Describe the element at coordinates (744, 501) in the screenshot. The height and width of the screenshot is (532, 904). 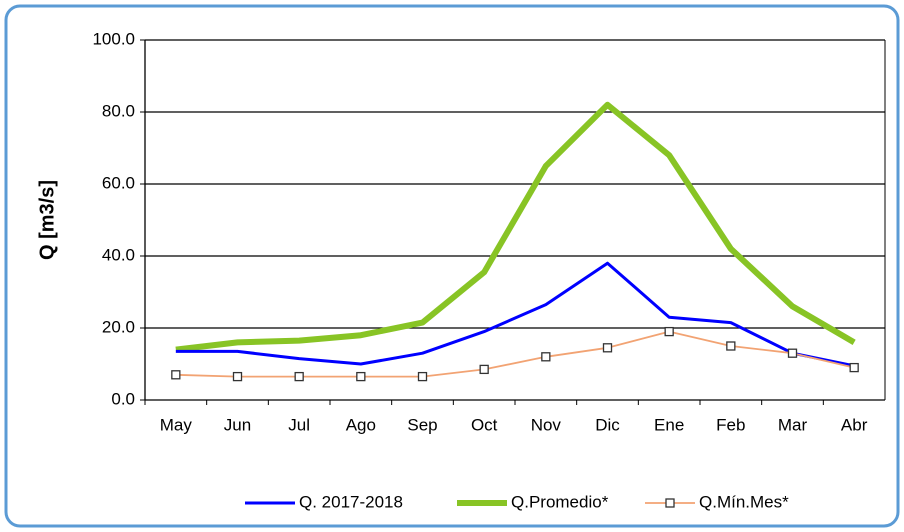
I see `legend-label: Q.Mín.Mes*` at that location.